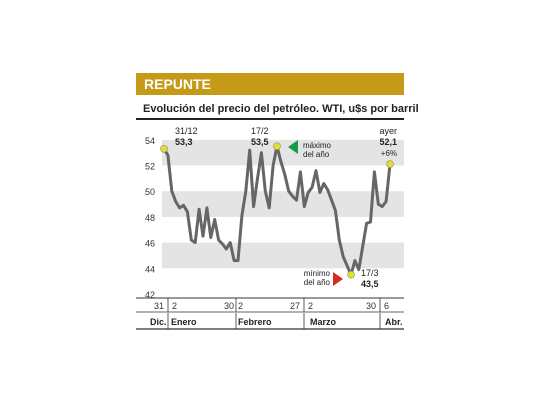 The image size is (540, 405). What do you see at coordinates (389, 153) in the screenshot?
I see `annotation-change: +6%` at bounding box center [389, 153].